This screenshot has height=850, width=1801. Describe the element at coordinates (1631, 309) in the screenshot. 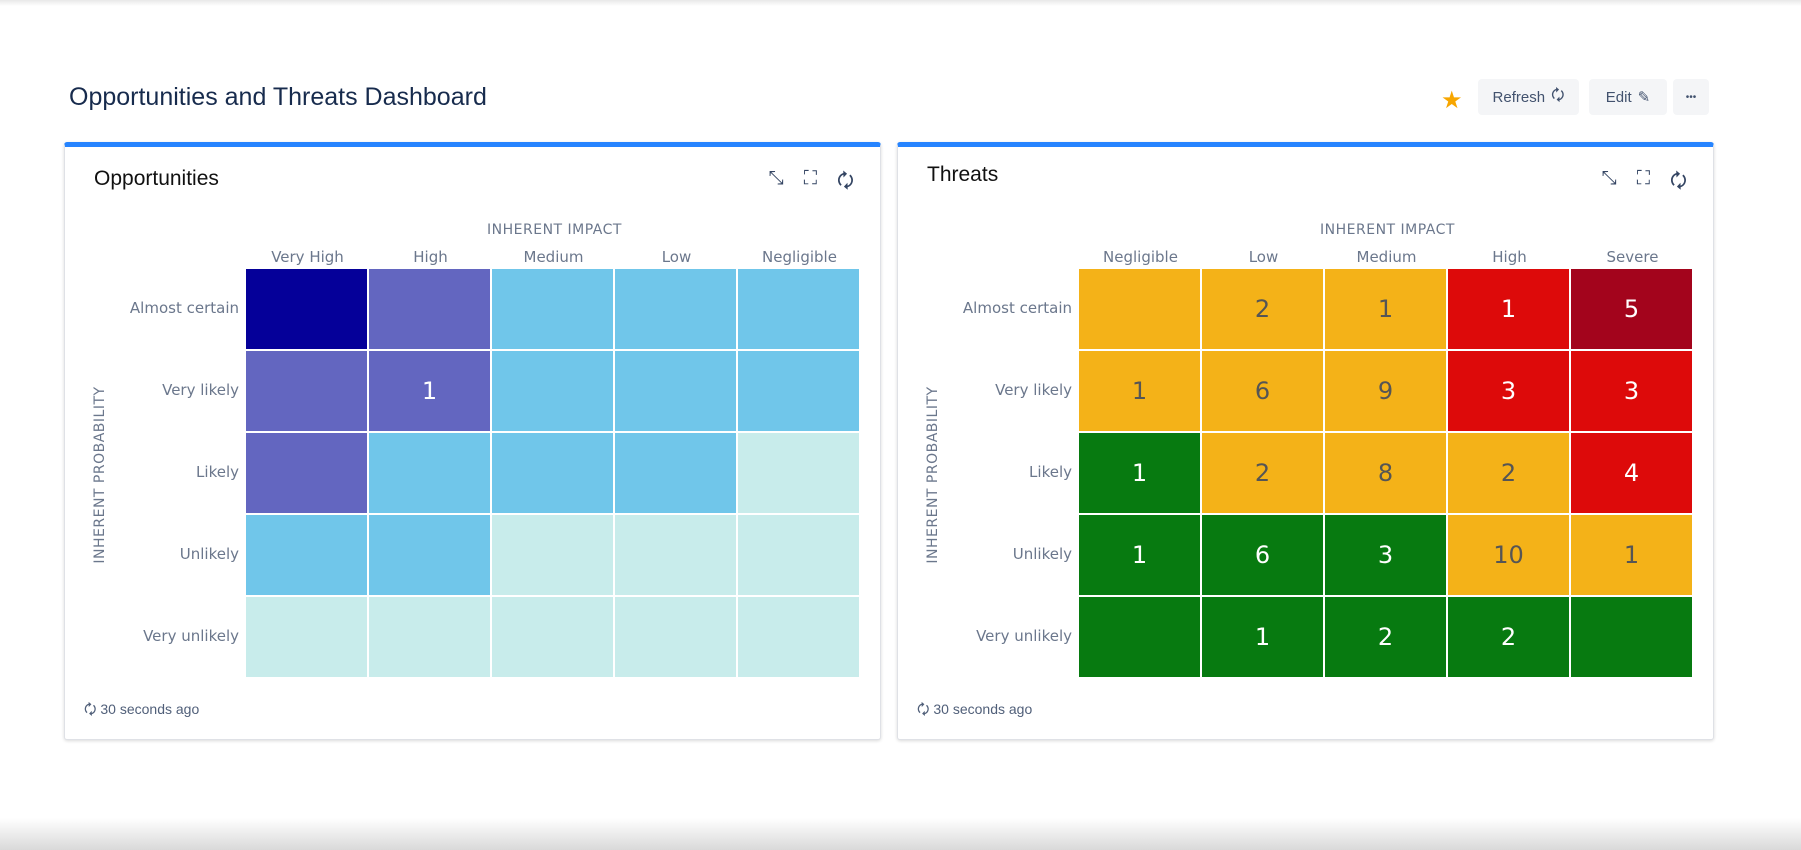

I see `matrix-cell: 5` at that location.